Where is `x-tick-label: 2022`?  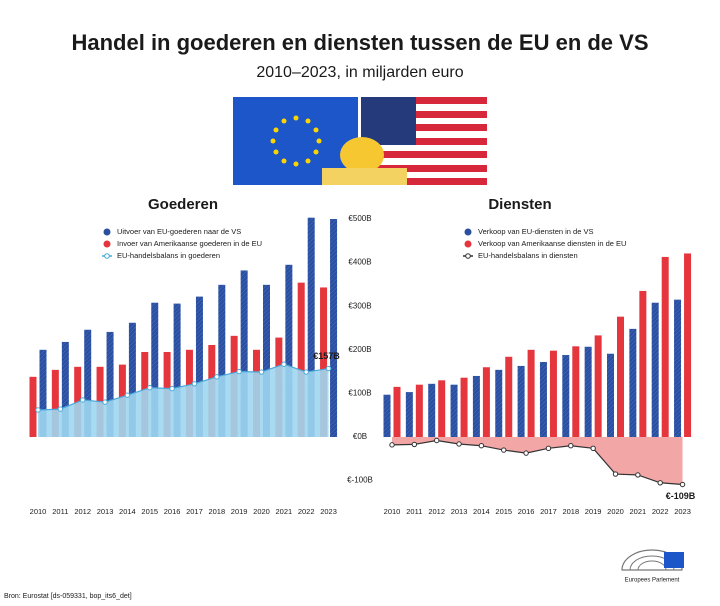
x-tick-label: 2022 is located at coordinates (660, 511).